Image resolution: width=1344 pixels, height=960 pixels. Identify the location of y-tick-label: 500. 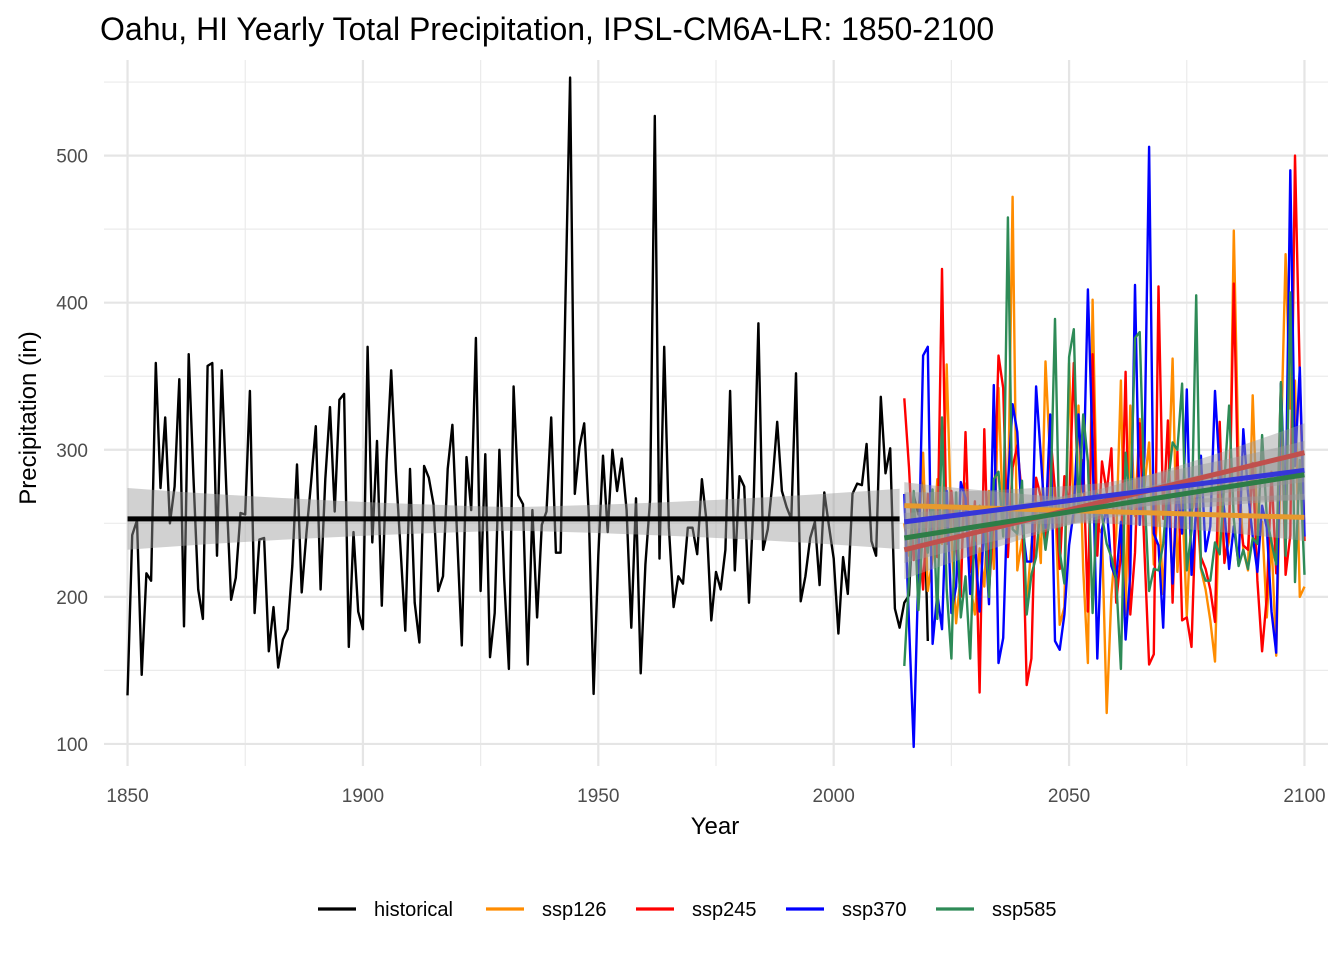
(72, 157).